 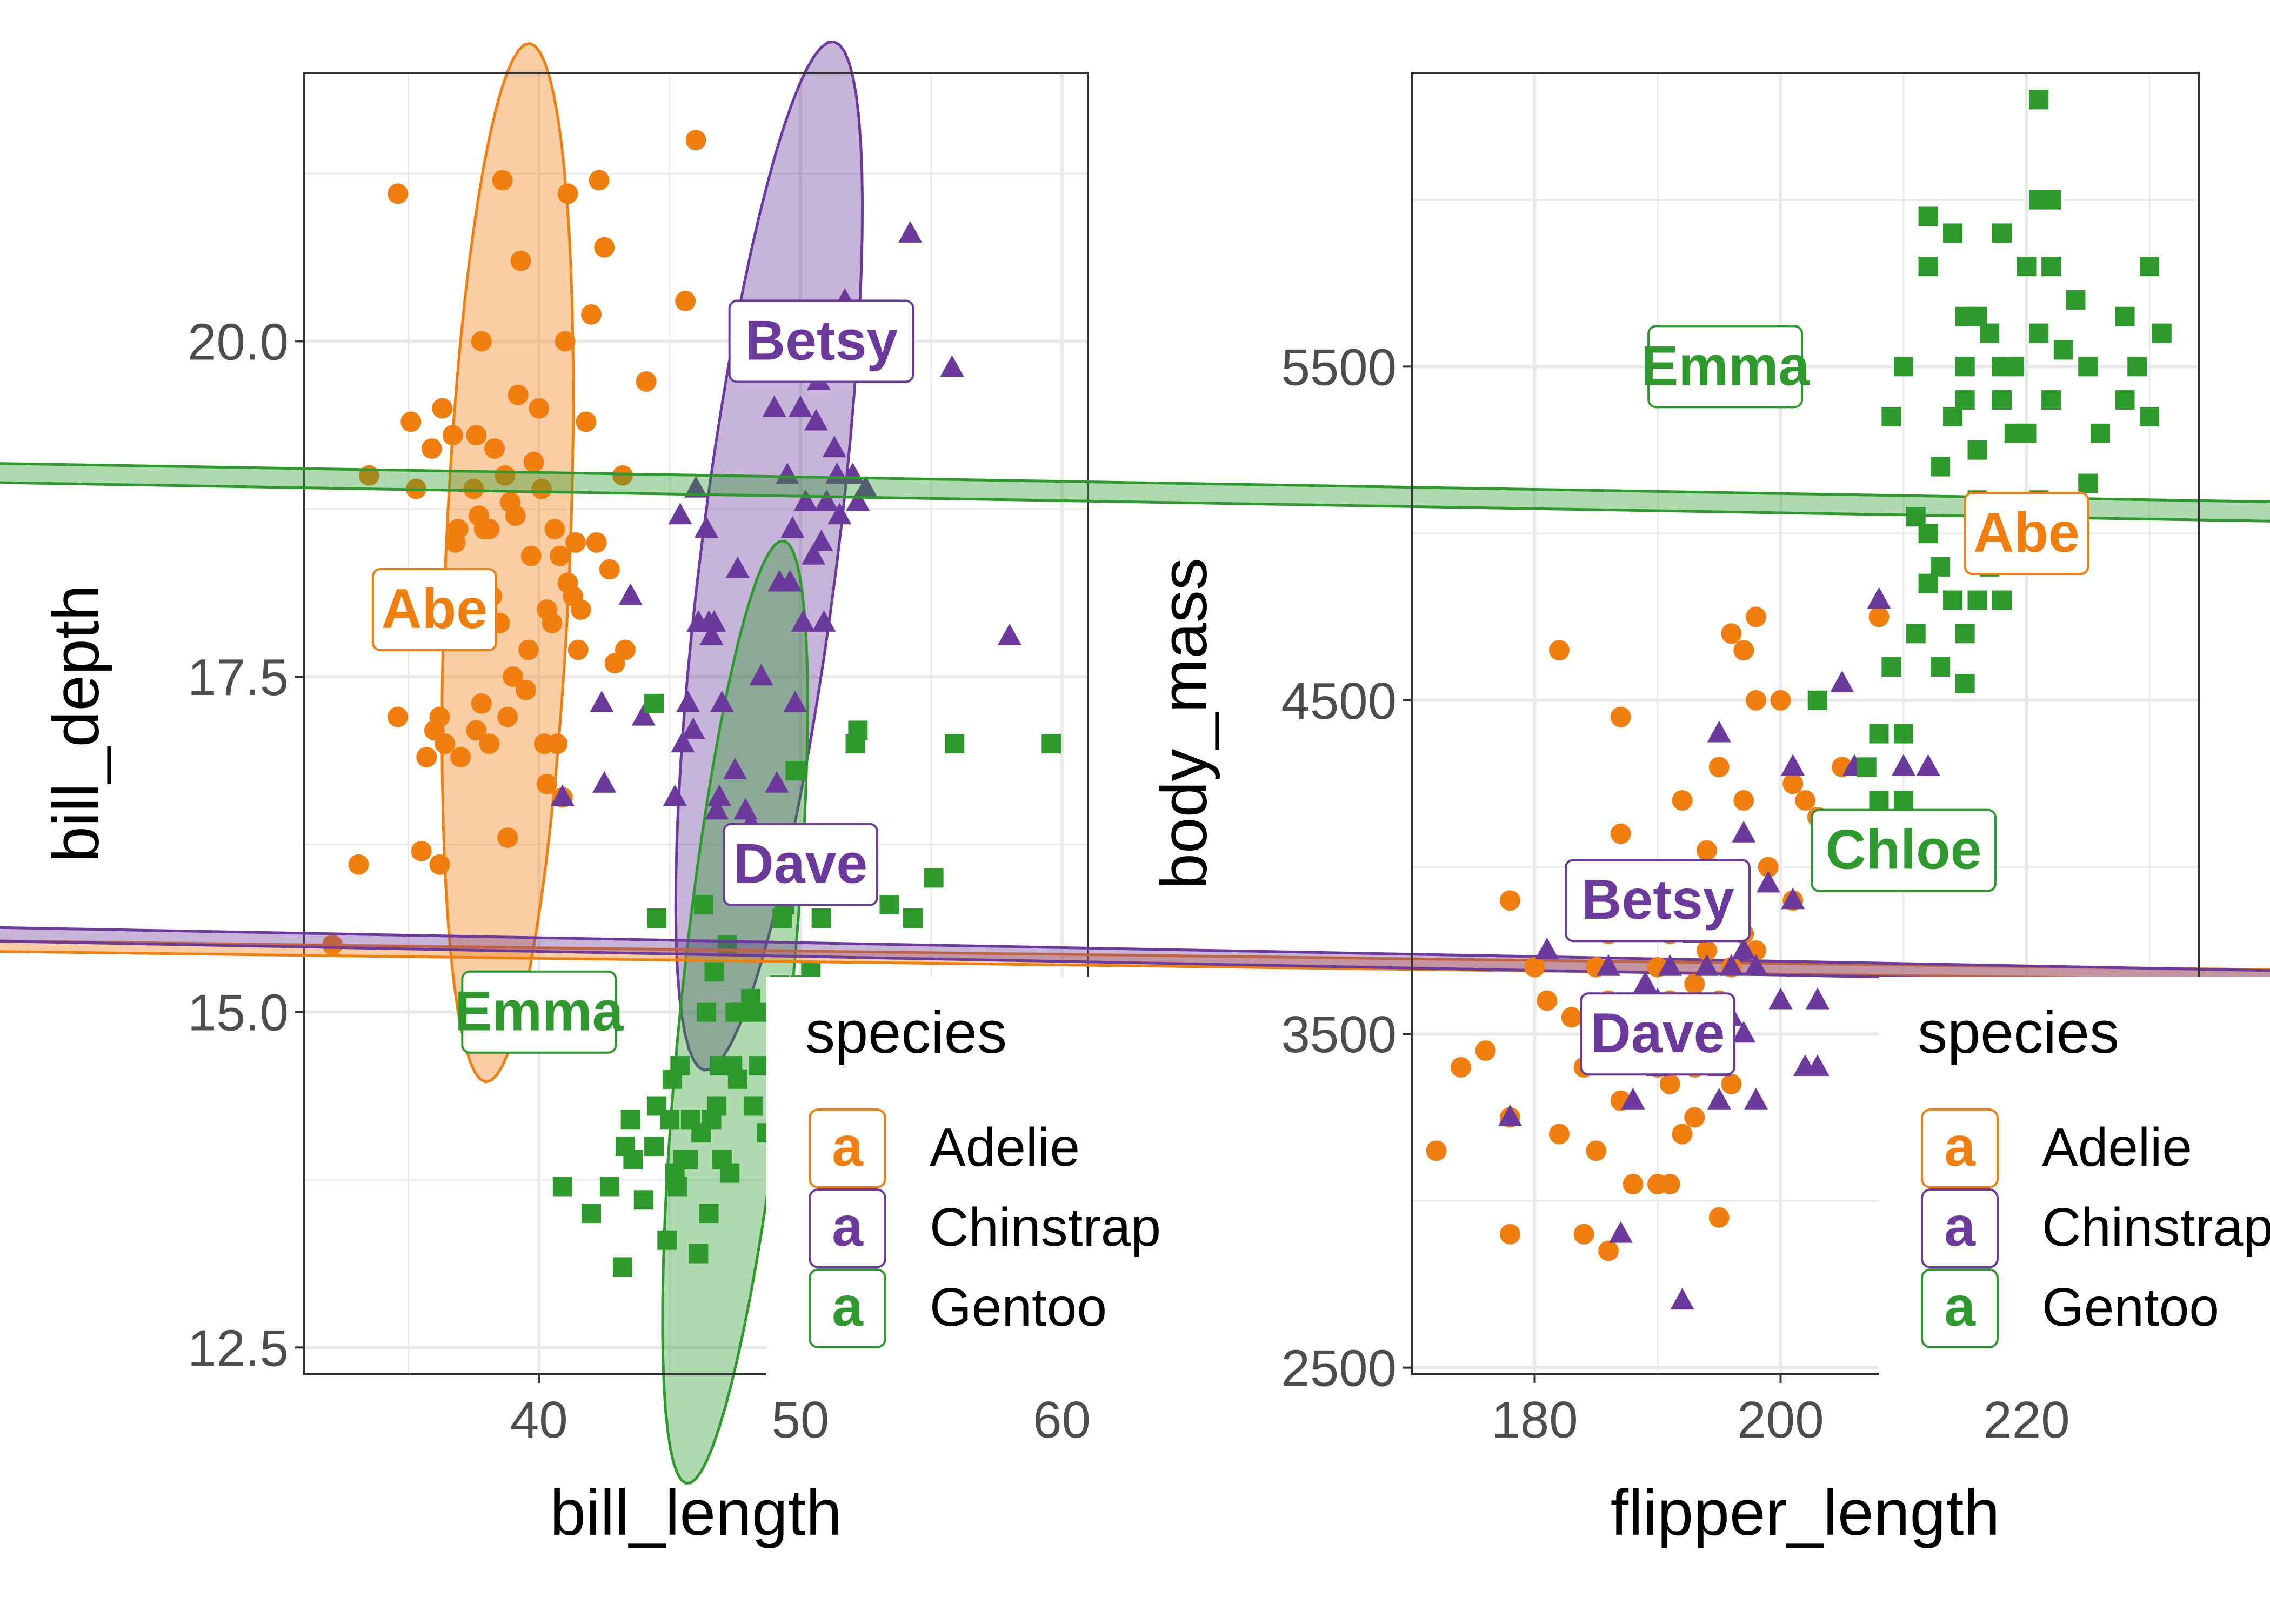 What do you see at coordinates (238, 677) in the screenshot?
I see `y-tick-label: 17.5` at bounding box center [238, 677].